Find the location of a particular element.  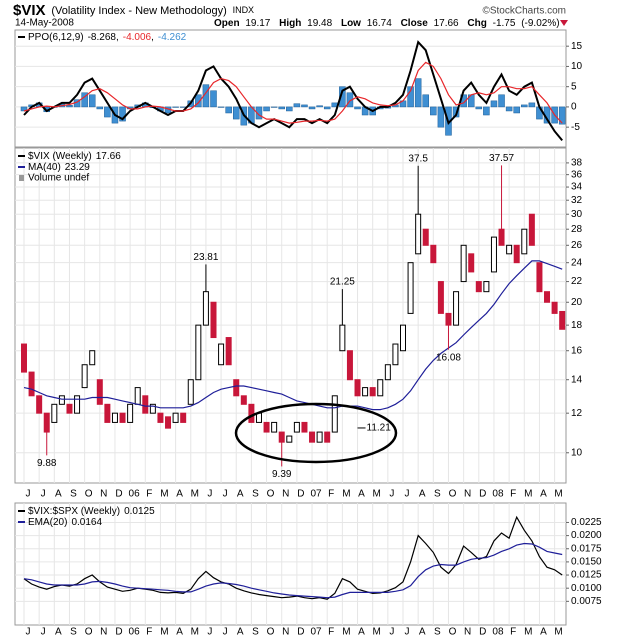

legend-value: -4.262 is located at coordinates (172, 37).